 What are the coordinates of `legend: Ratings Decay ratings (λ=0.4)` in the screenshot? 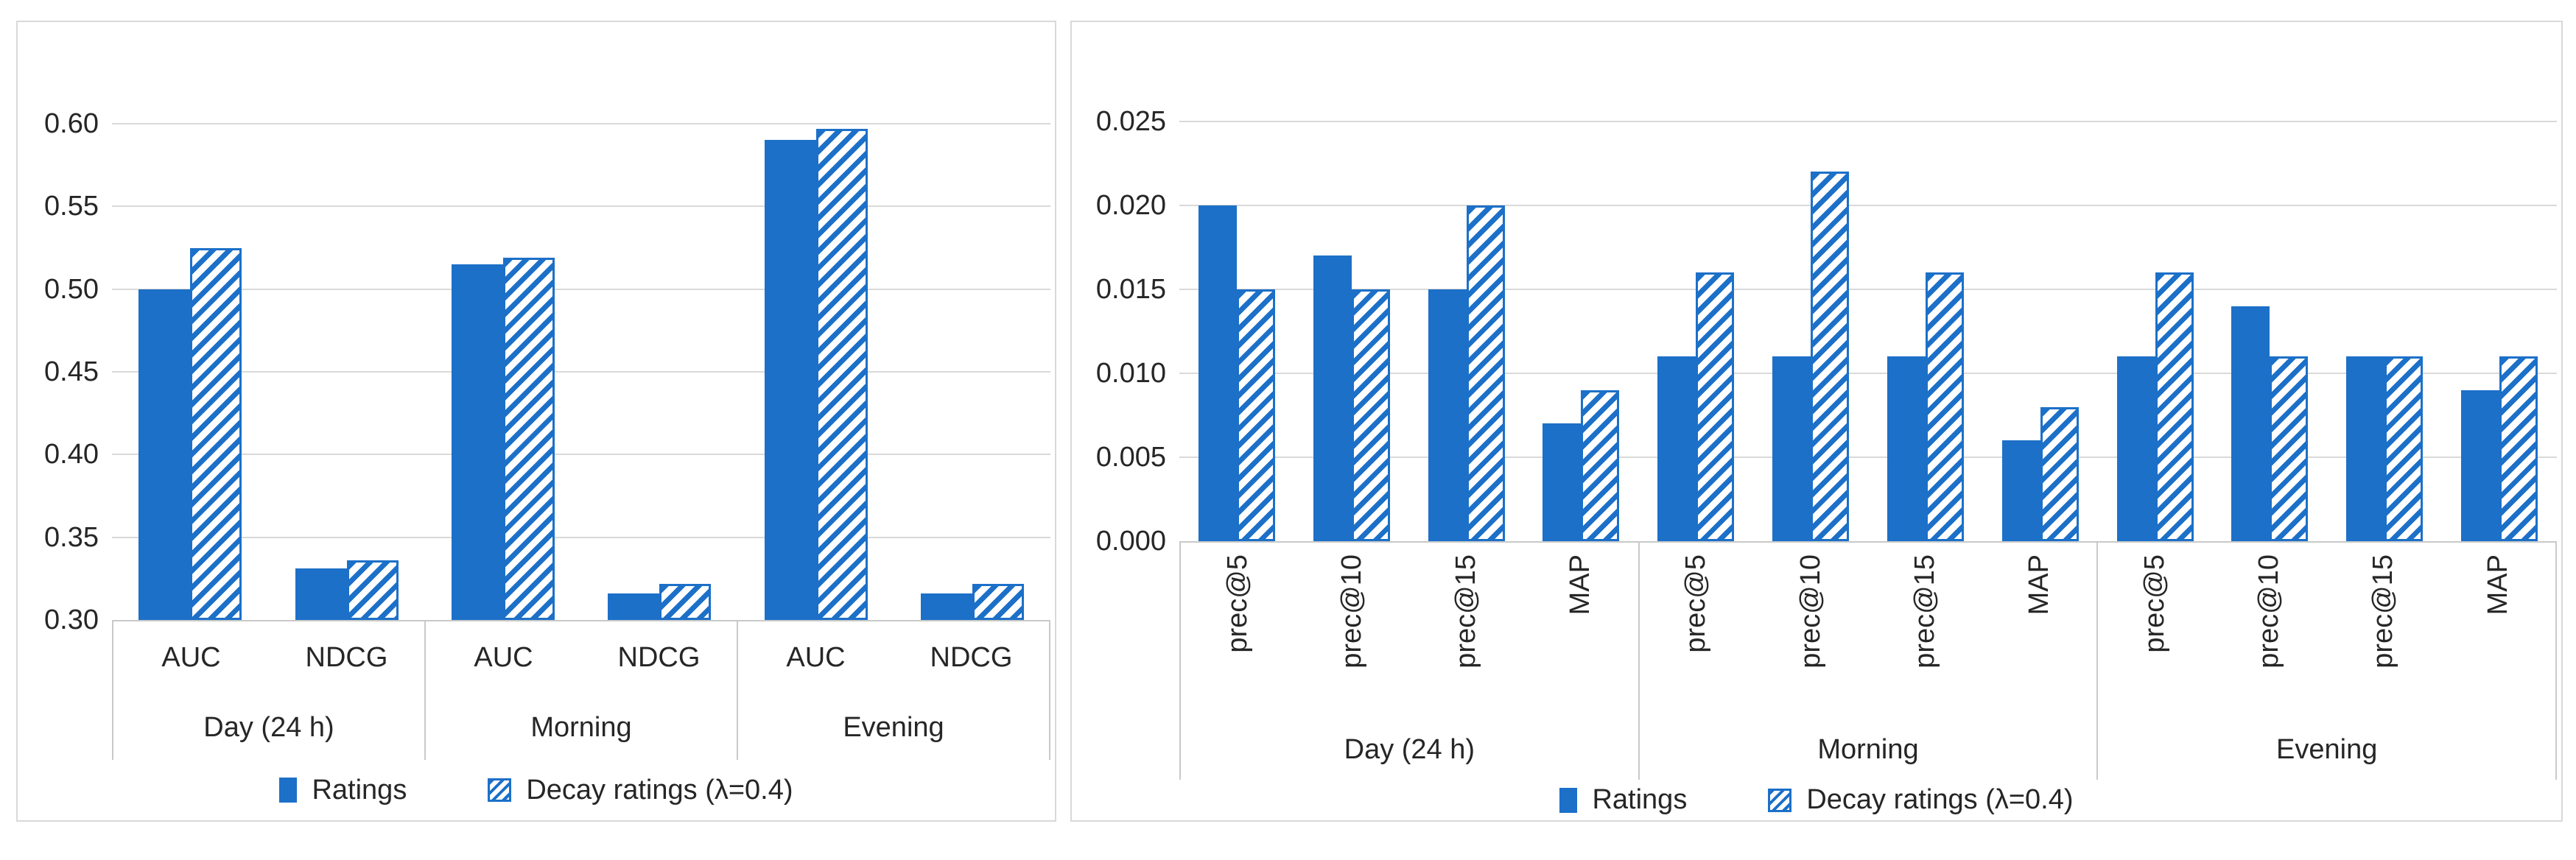 It's located at (536, 790).